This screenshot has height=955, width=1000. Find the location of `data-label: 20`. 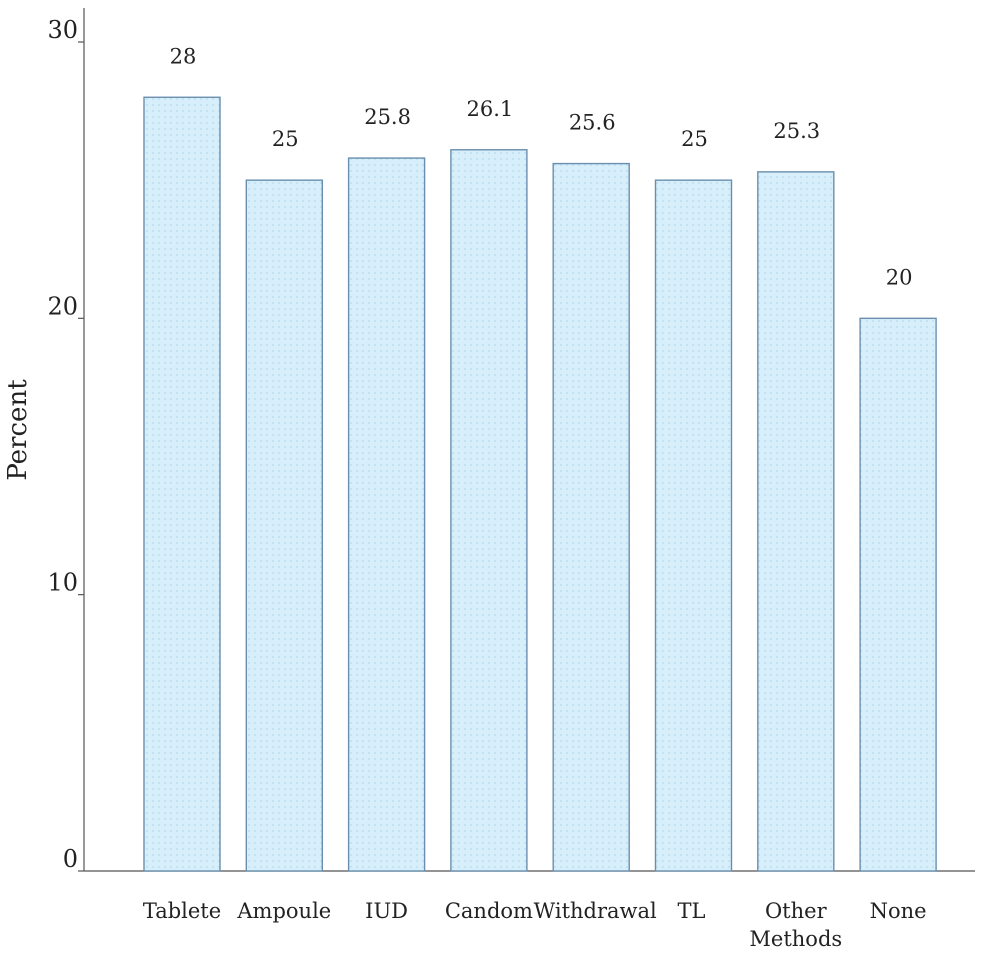

data-label: 20 is located at coordinates (899, 277).